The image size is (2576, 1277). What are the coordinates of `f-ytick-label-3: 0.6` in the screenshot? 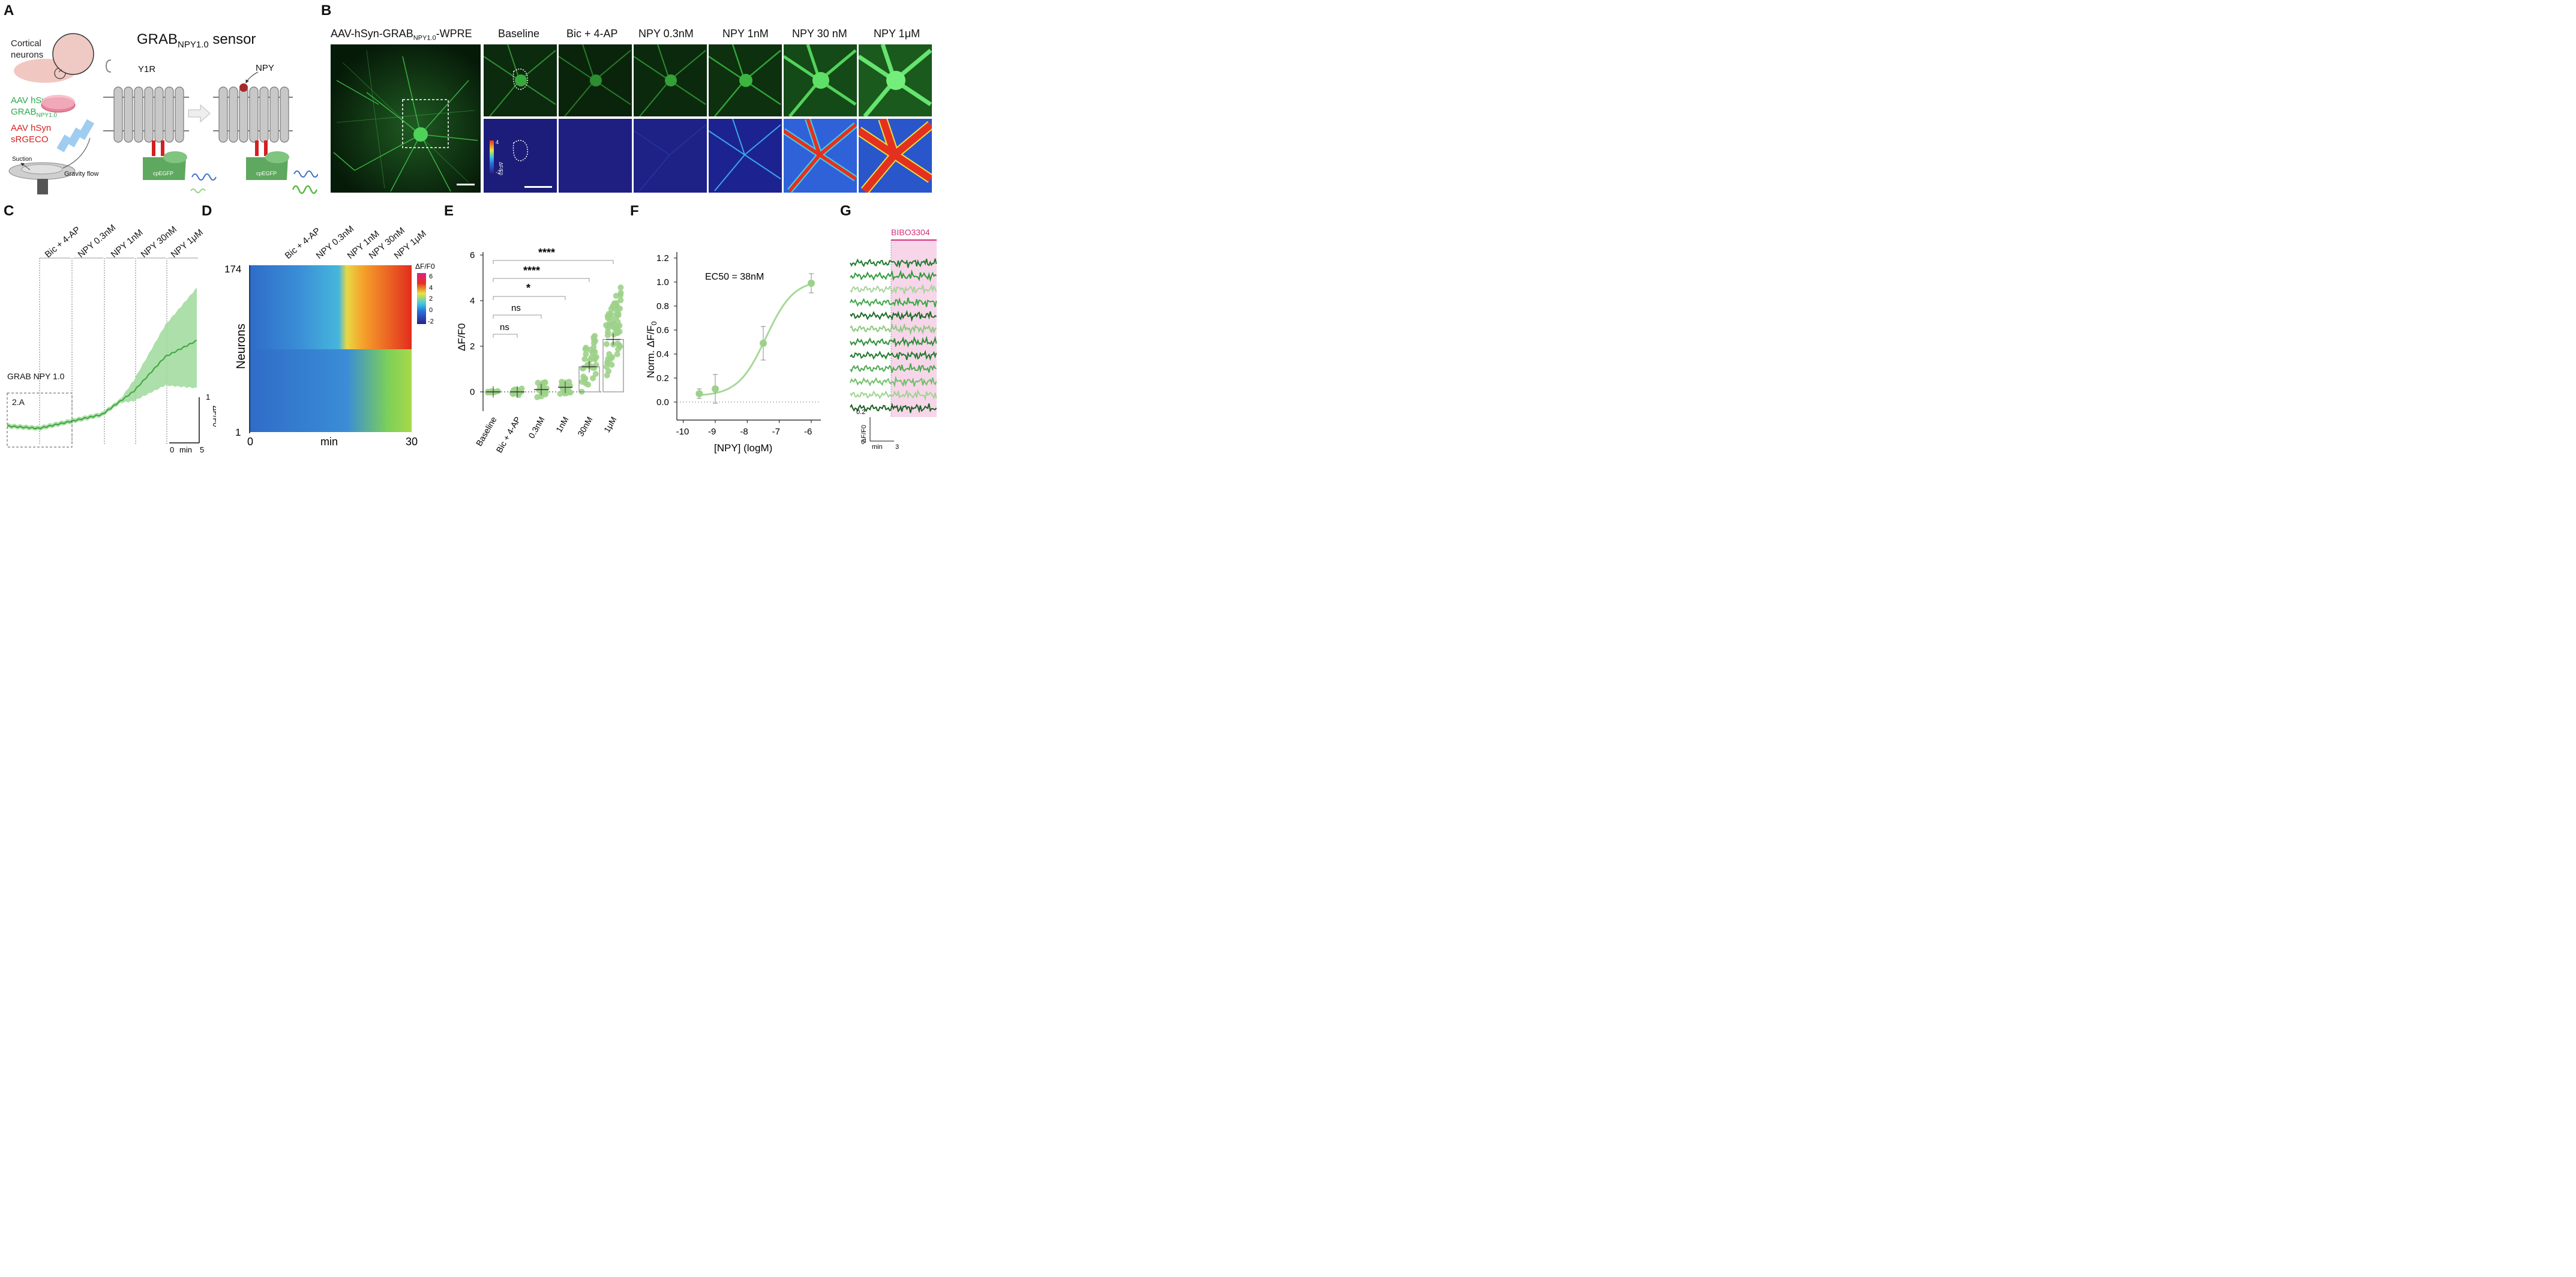 It's located at (662, 330).